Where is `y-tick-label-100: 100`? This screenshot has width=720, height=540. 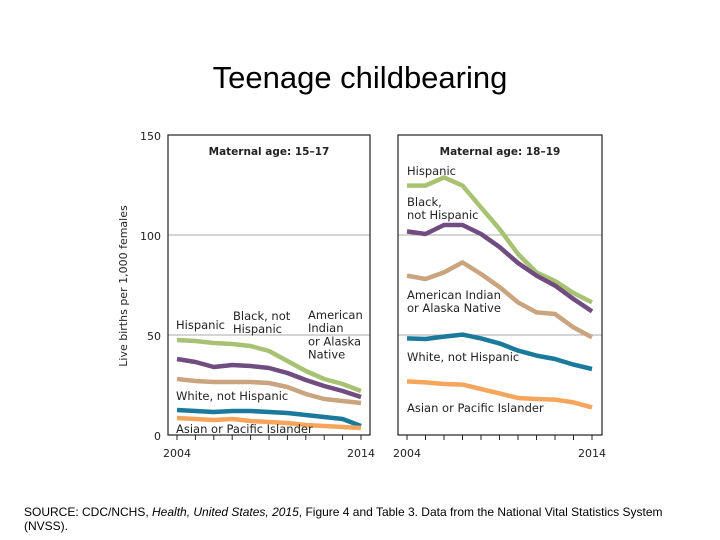 y-tick-label-100: 100 is located at coordinates (150, 236).